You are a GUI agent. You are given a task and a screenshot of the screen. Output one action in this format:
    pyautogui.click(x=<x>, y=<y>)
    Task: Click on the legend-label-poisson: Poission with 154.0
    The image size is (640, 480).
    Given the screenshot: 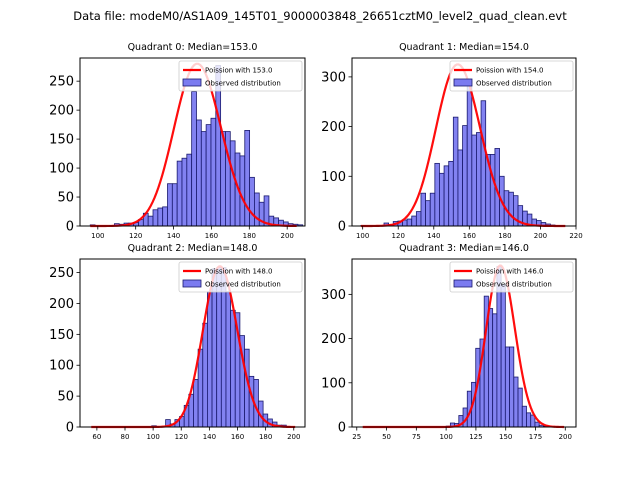 What is the action you would take?
    pyautogui.click(x=510, y=71)
    